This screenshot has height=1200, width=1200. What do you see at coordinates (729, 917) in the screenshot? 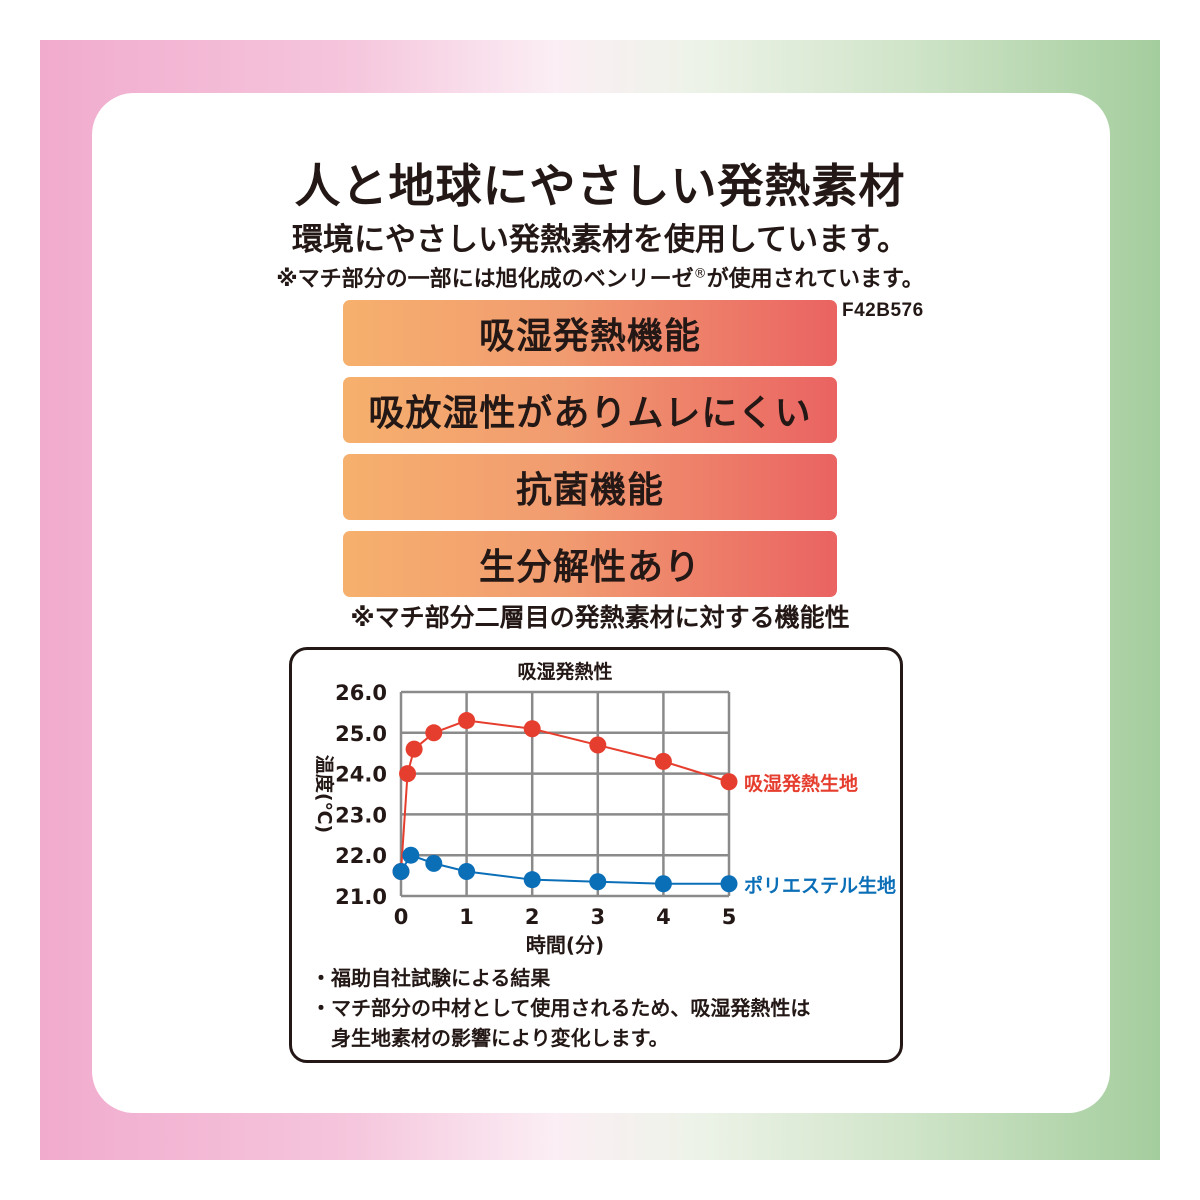
I see `x-tick-label: 5` at bounding box center [729, 917].